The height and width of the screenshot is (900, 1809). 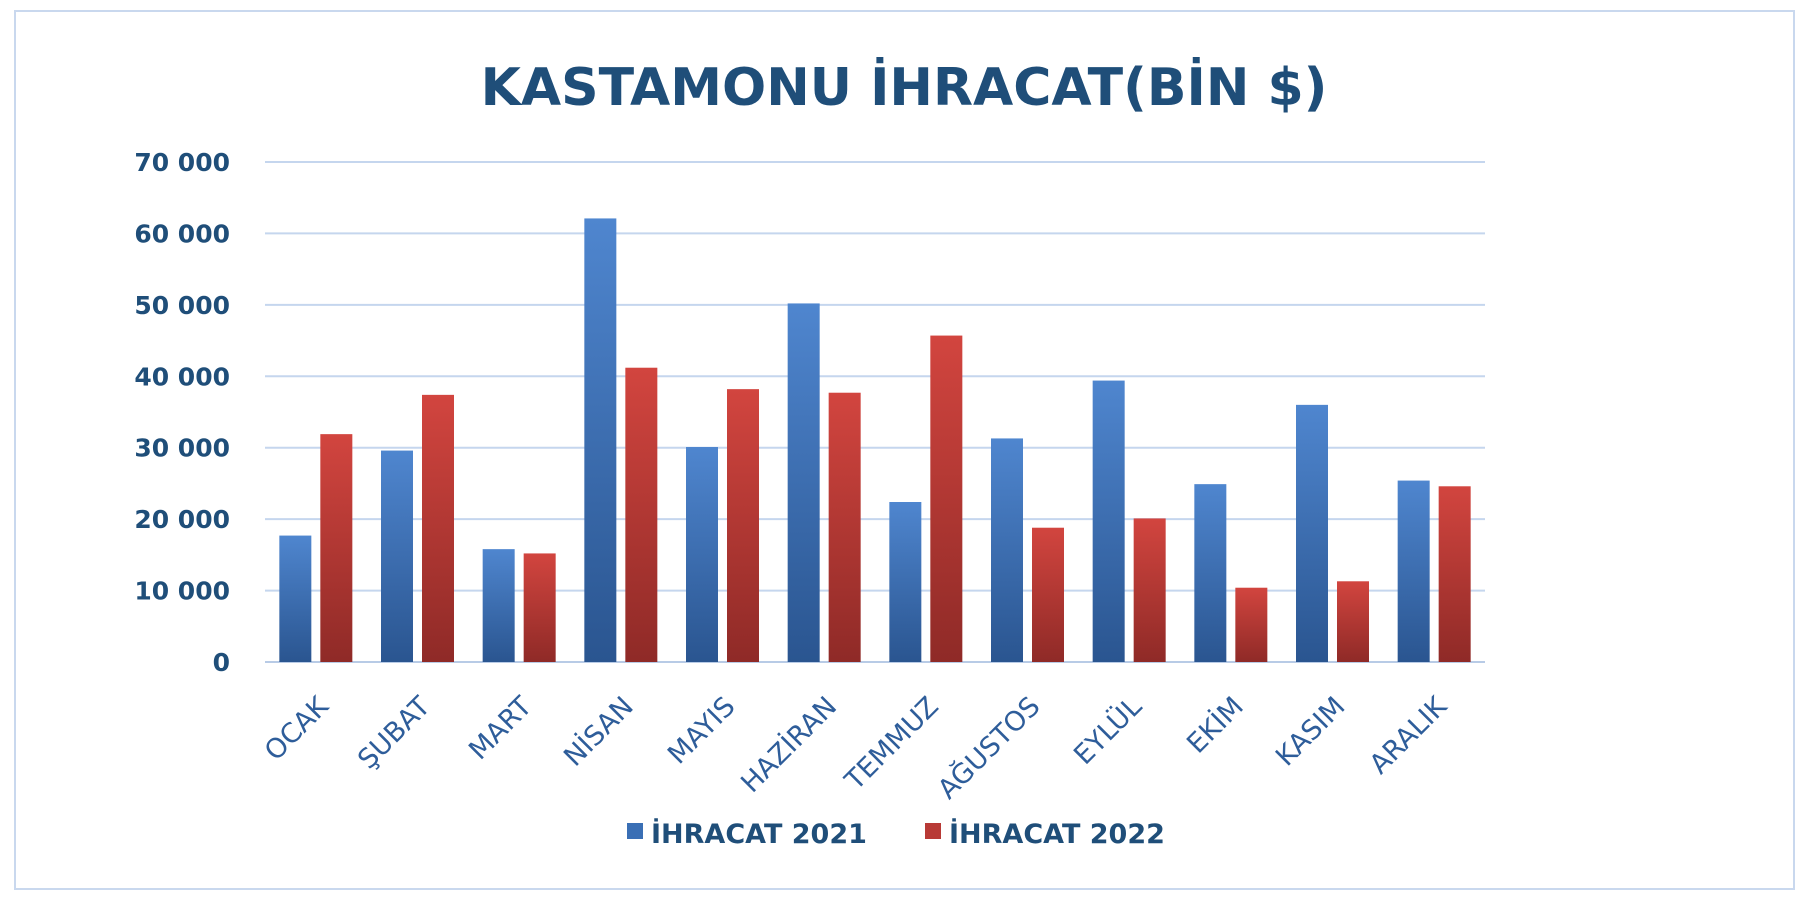 I want to click on bar-2021-ağustos, so click(x=1007, y=550).